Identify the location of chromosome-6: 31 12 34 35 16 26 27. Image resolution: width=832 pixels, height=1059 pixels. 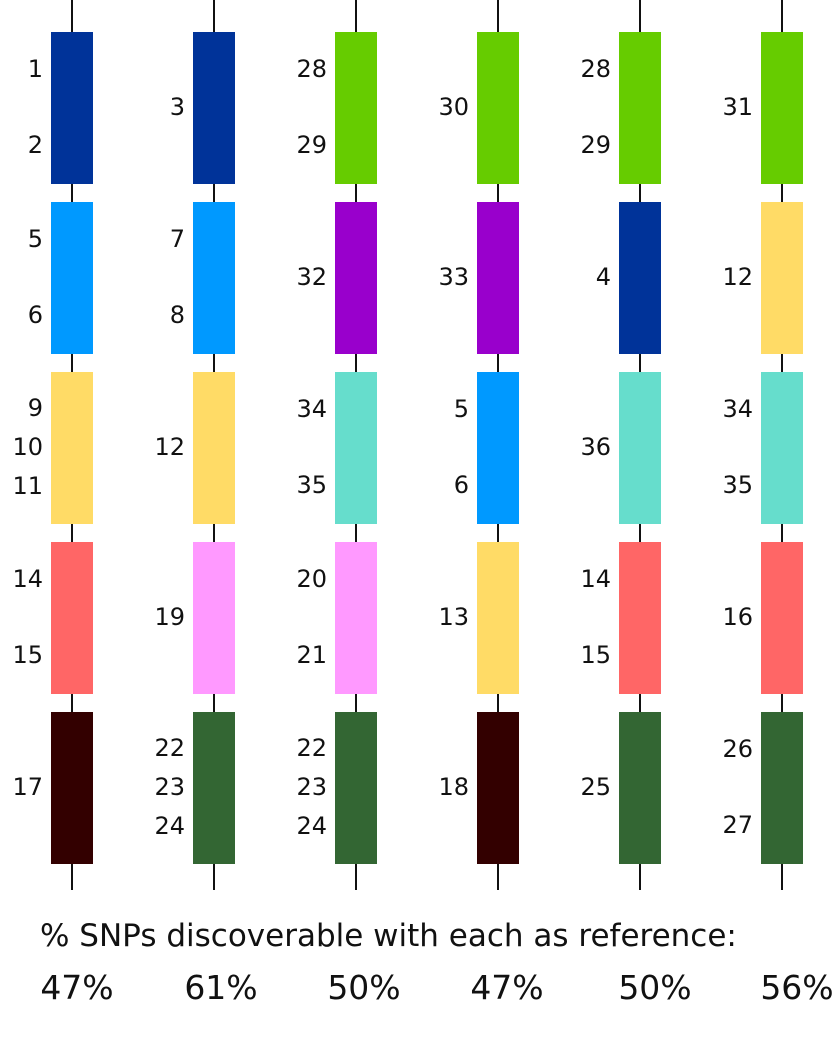
(762, 445).